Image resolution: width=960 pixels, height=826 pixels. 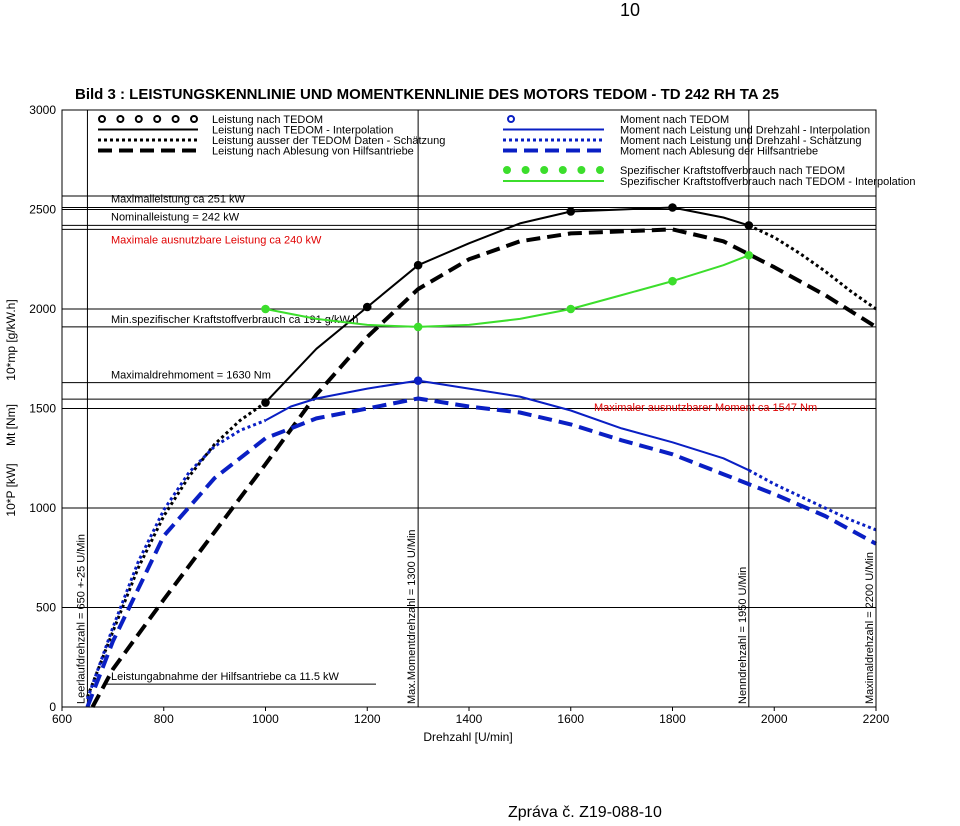 I want to click on reference-label: Maximaldrehzahl = 2200 U/Min, so click(x=870, y=628).